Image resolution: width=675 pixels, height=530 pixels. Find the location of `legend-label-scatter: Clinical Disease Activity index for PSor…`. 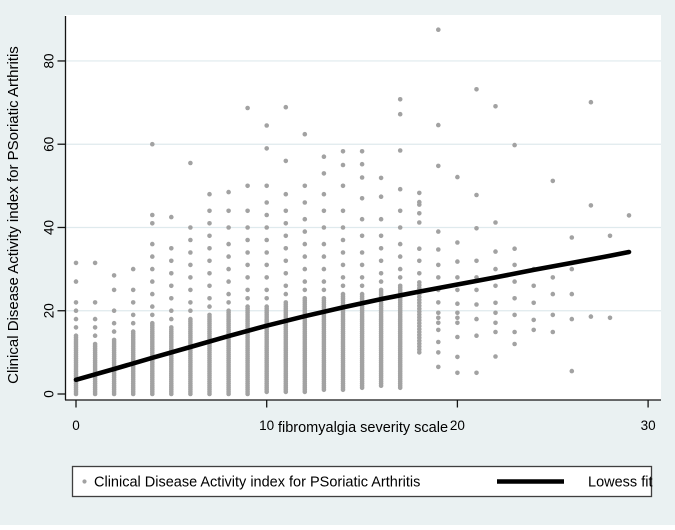

legend-label-scatter: Clinical Disease Activity index for PSor… is located at coordinates (257, 483).